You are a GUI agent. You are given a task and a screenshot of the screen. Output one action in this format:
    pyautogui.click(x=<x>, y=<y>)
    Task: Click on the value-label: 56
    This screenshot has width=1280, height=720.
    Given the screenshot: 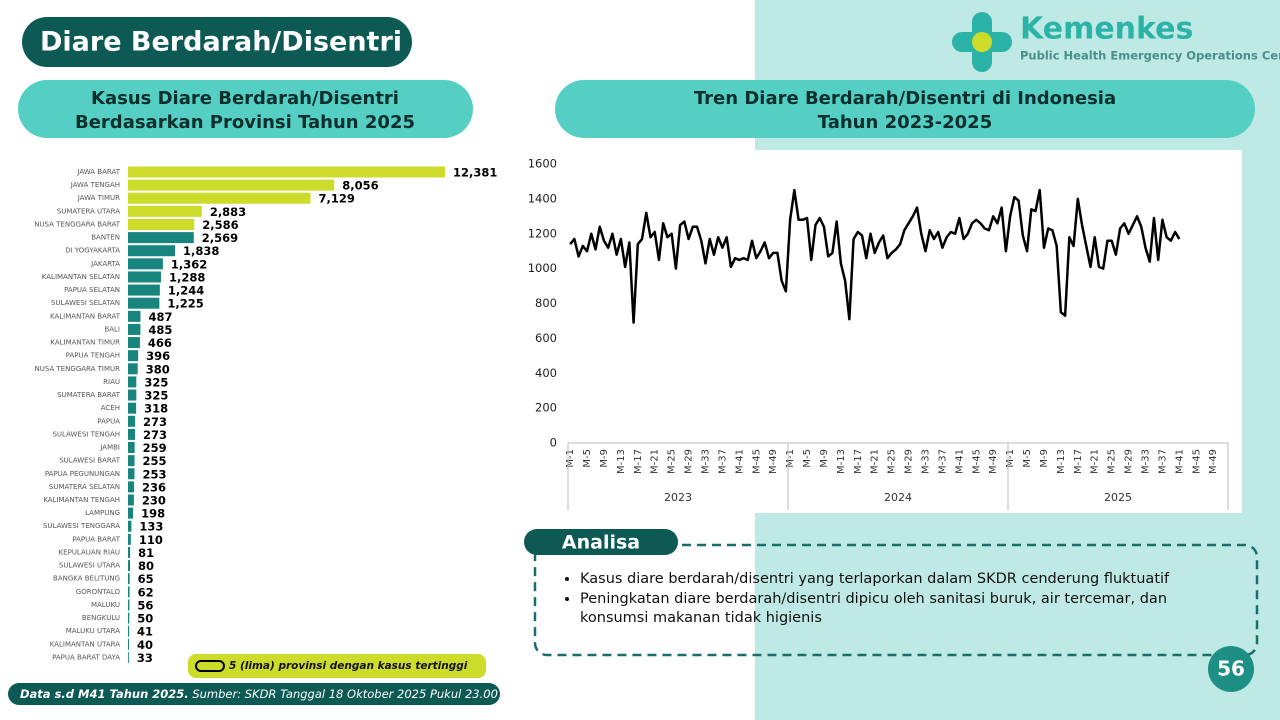 What is the action you would take?
    pyautogui.click(x=145, y=605)
    